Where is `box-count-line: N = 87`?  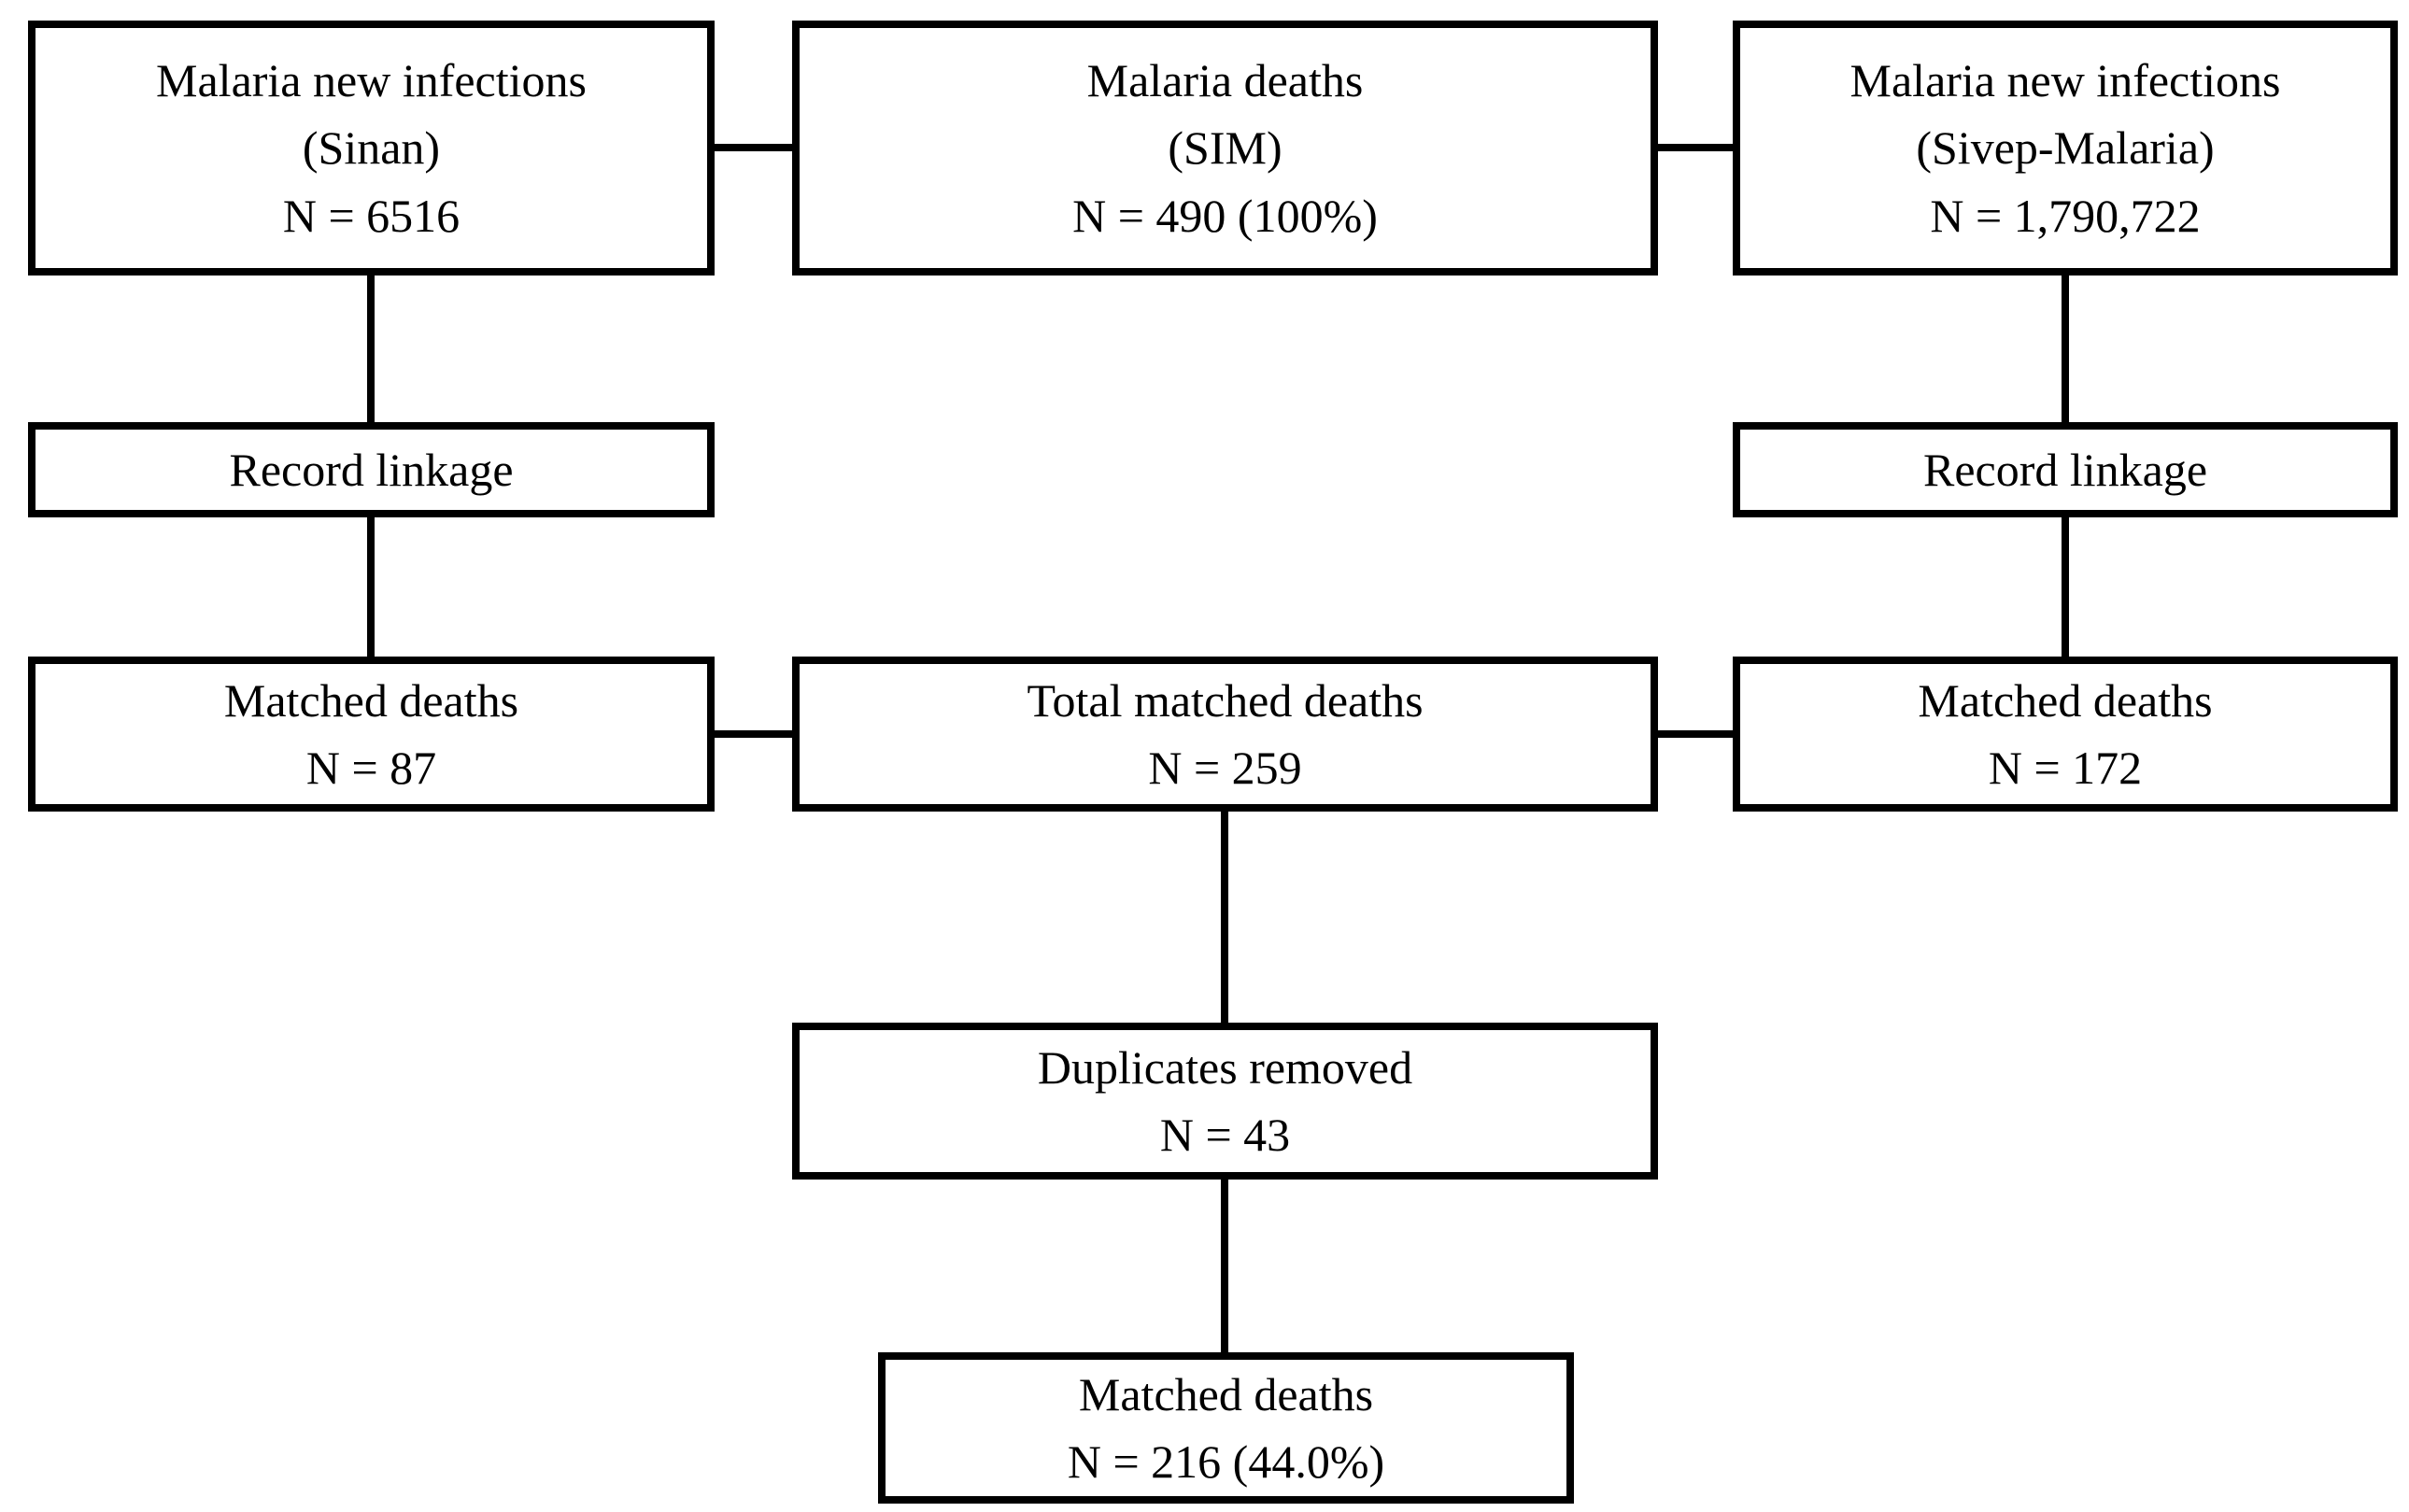
box-count-line: N = 87 is located at coordinates (371, 768).